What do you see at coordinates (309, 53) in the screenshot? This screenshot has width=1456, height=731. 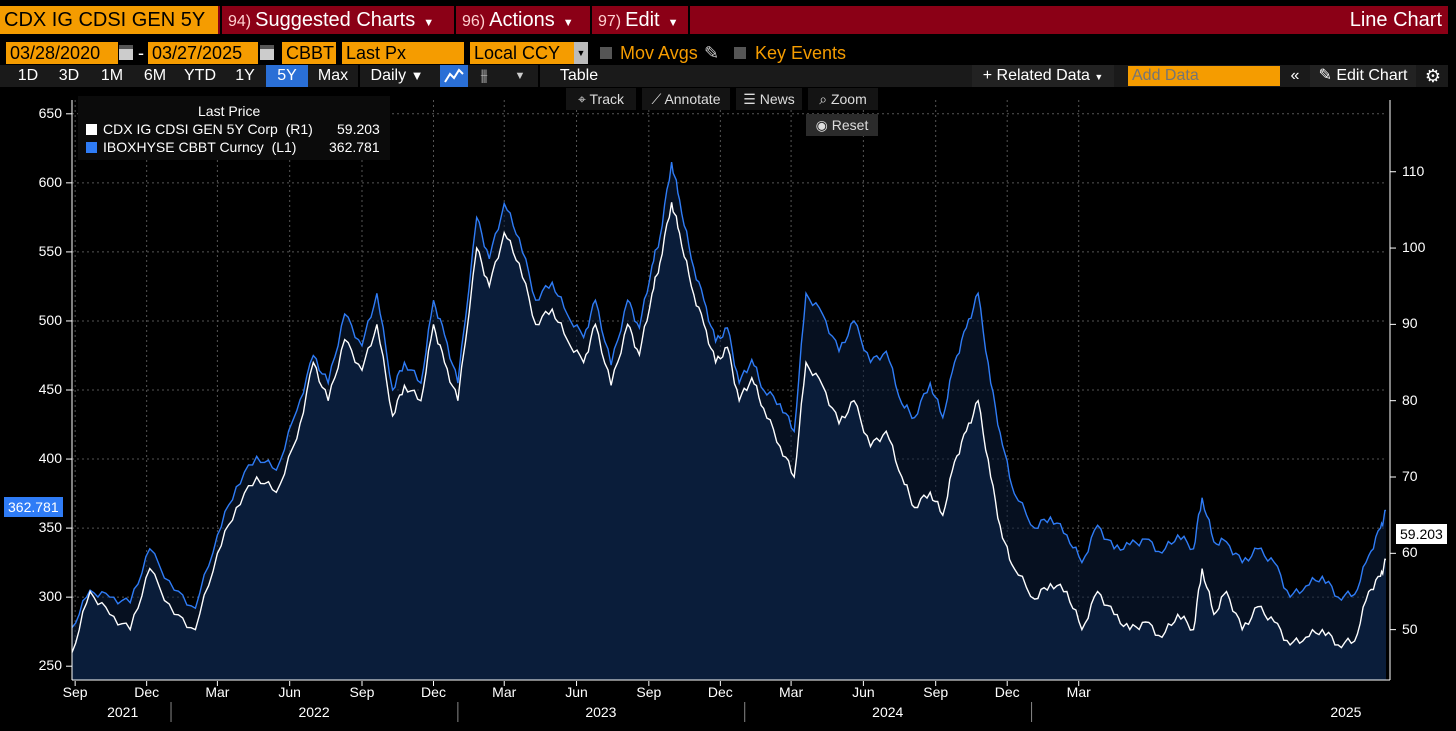 I see `source-input: CBBT` at bounding box center [309, 53].